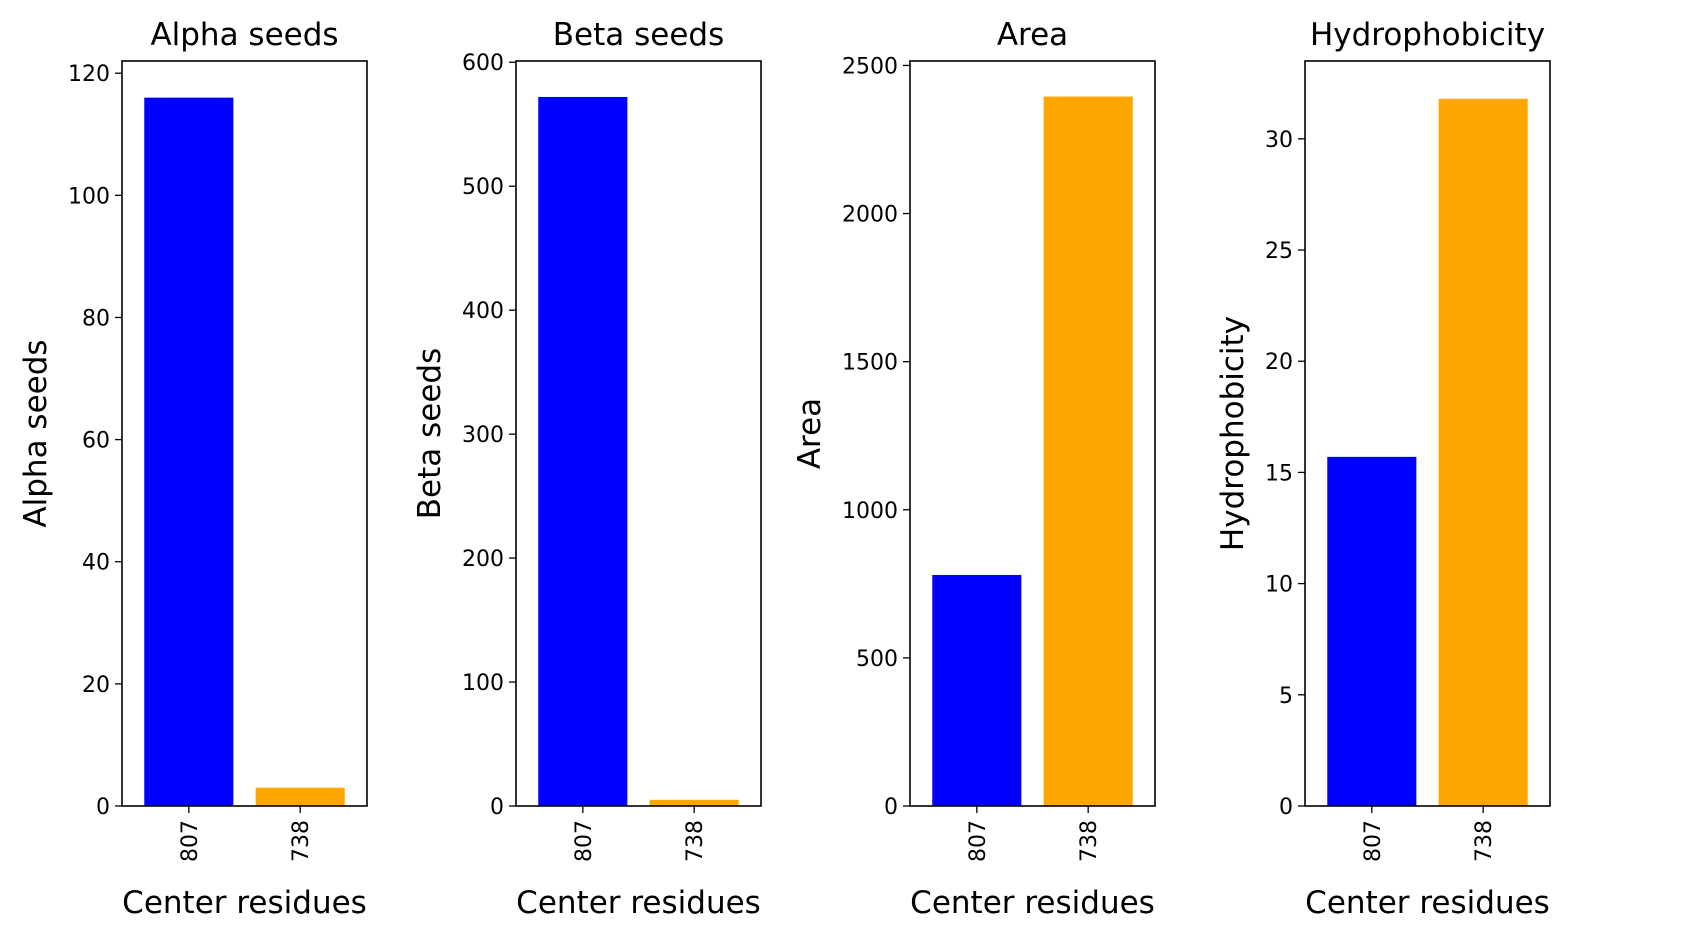 The height and width of the screenshot is (937, 1706). I want to click on chart-title: Alpha seeds, so click(244, 35).